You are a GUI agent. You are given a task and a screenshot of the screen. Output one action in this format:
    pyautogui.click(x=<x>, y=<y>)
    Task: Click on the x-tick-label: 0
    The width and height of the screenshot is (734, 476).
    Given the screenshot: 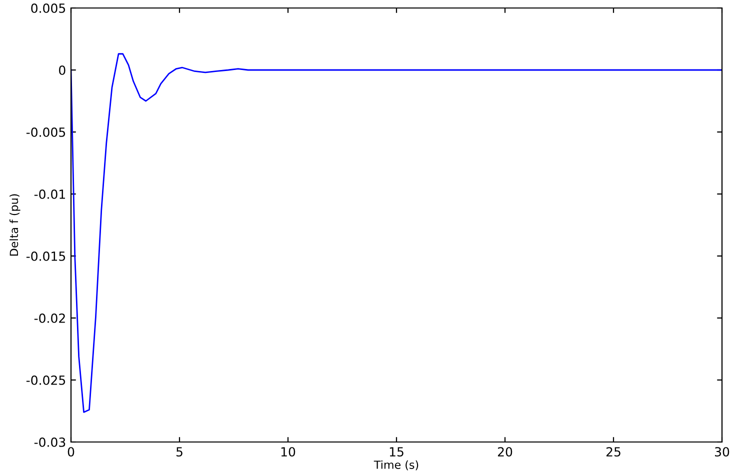 What is the action you would take?
    pyautogui.click(x=71, y=452)
    